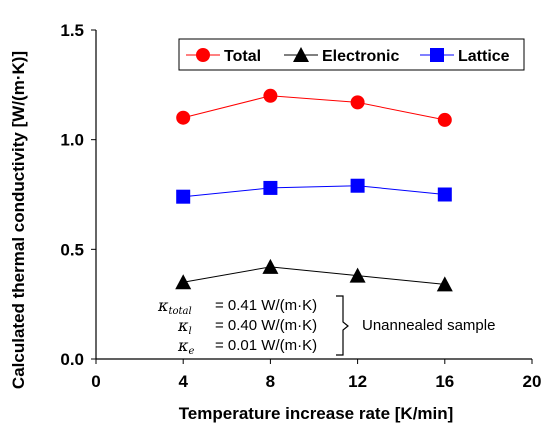  What do you see at coordinates (266, 325) in the screenshot?
I see `annotation-value: = 0.40 W/(m·K)` at bounding box center [266, 325].